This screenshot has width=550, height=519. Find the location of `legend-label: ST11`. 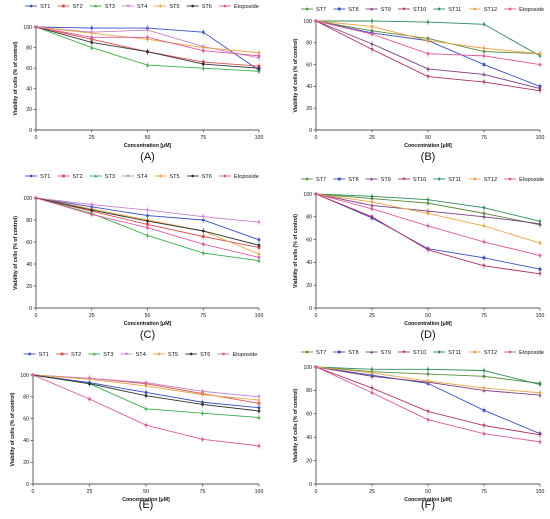

legend-label: ST11 is located at coordinates (454, 180).